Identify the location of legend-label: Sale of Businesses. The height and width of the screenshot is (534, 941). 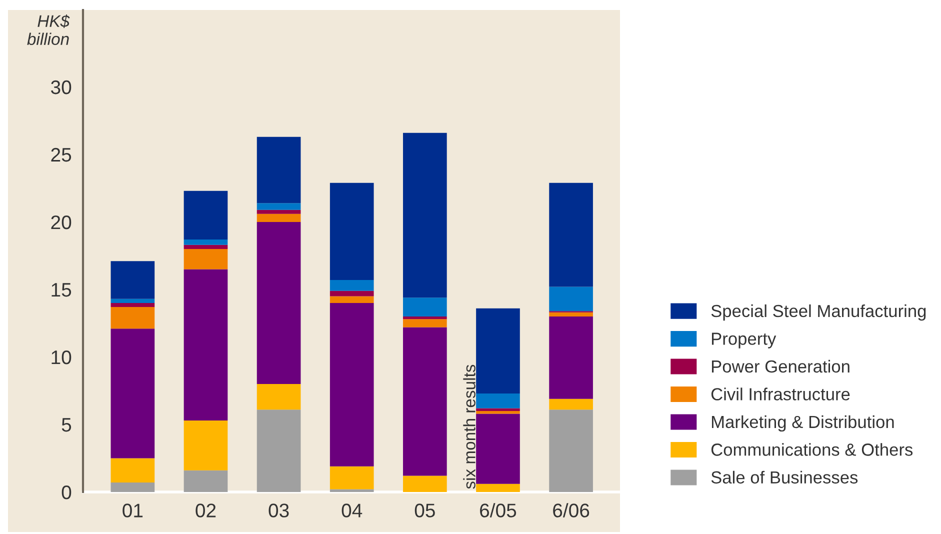
(784, 477).